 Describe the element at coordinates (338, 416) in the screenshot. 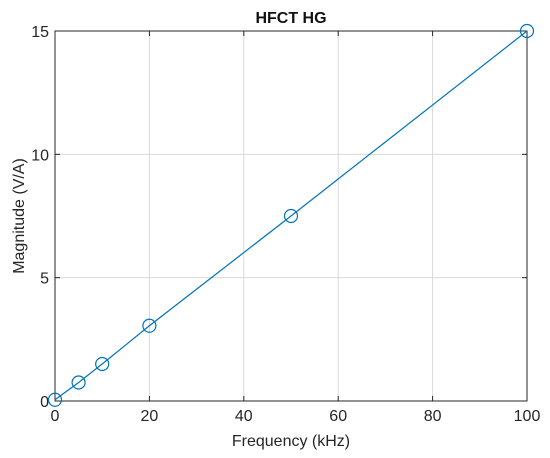

I see `x-tick-label-3: 60` at that location.